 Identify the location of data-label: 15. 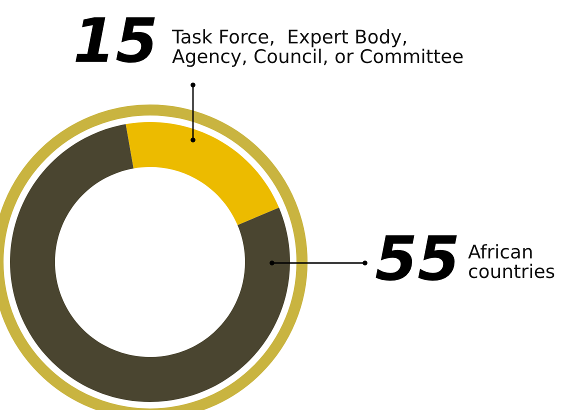
(115, 40).